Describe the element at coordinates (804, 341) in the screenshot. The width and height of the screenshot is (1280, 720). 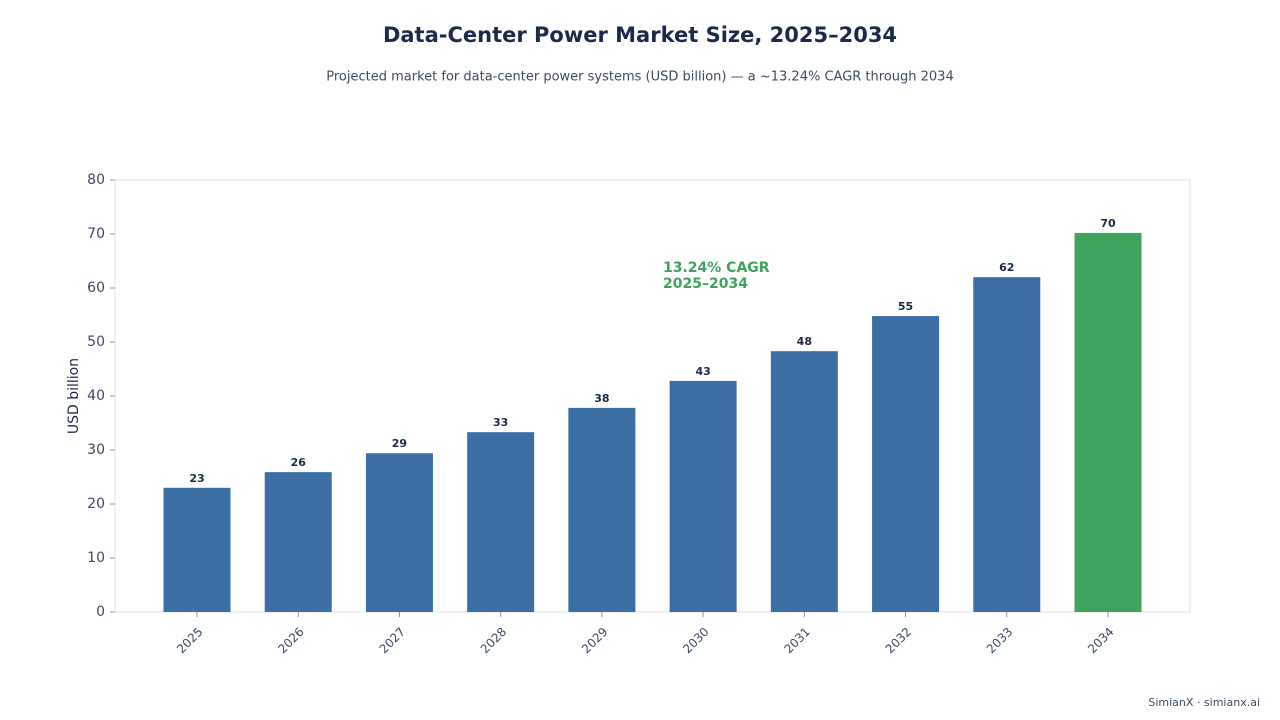
I see `value-label: 48` at that location.